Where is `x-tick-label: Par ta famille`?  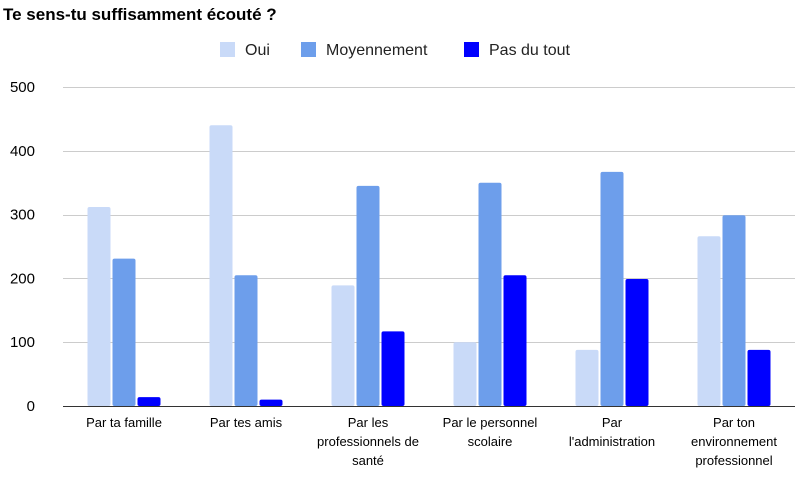
x-tick-label: Par ta famille is located at coordinates (124, 422).